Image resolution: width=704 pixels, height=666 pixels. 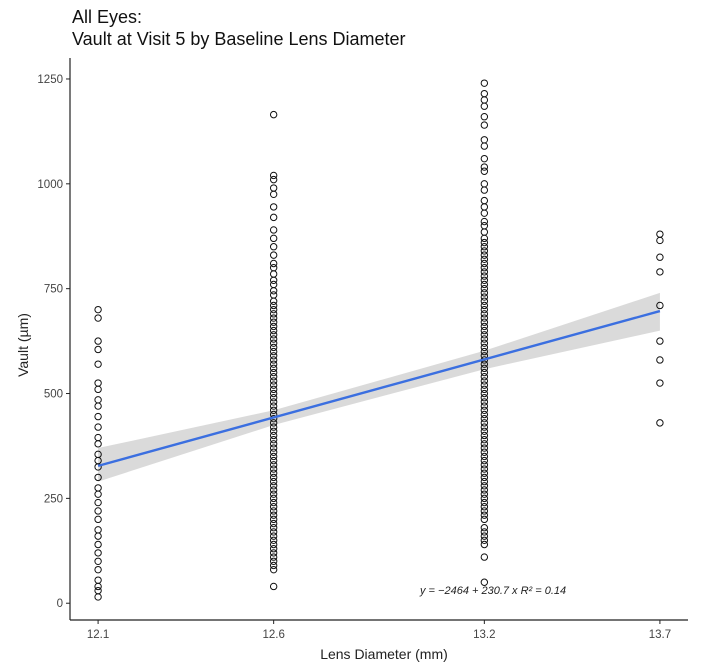 I want to click on x-tick-label: 13.2, so click(x=484, y=635).